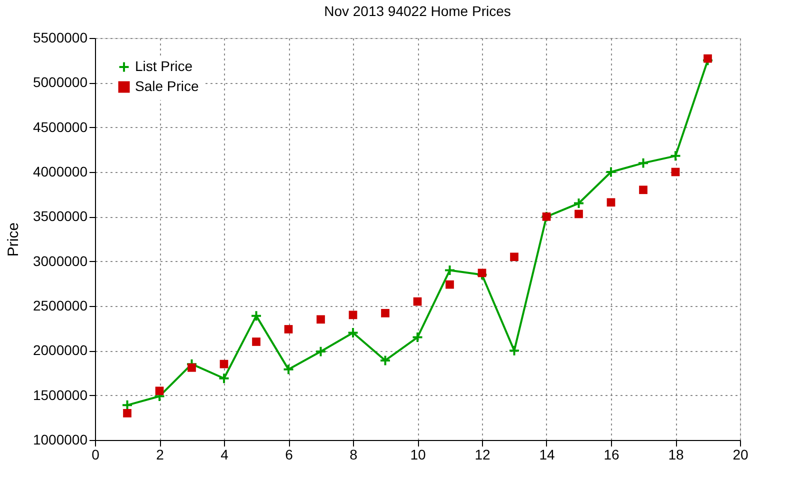 The width and height of the screenshot is (800, 480). I want to click on x-tick-label: 10, so click(418, 454).